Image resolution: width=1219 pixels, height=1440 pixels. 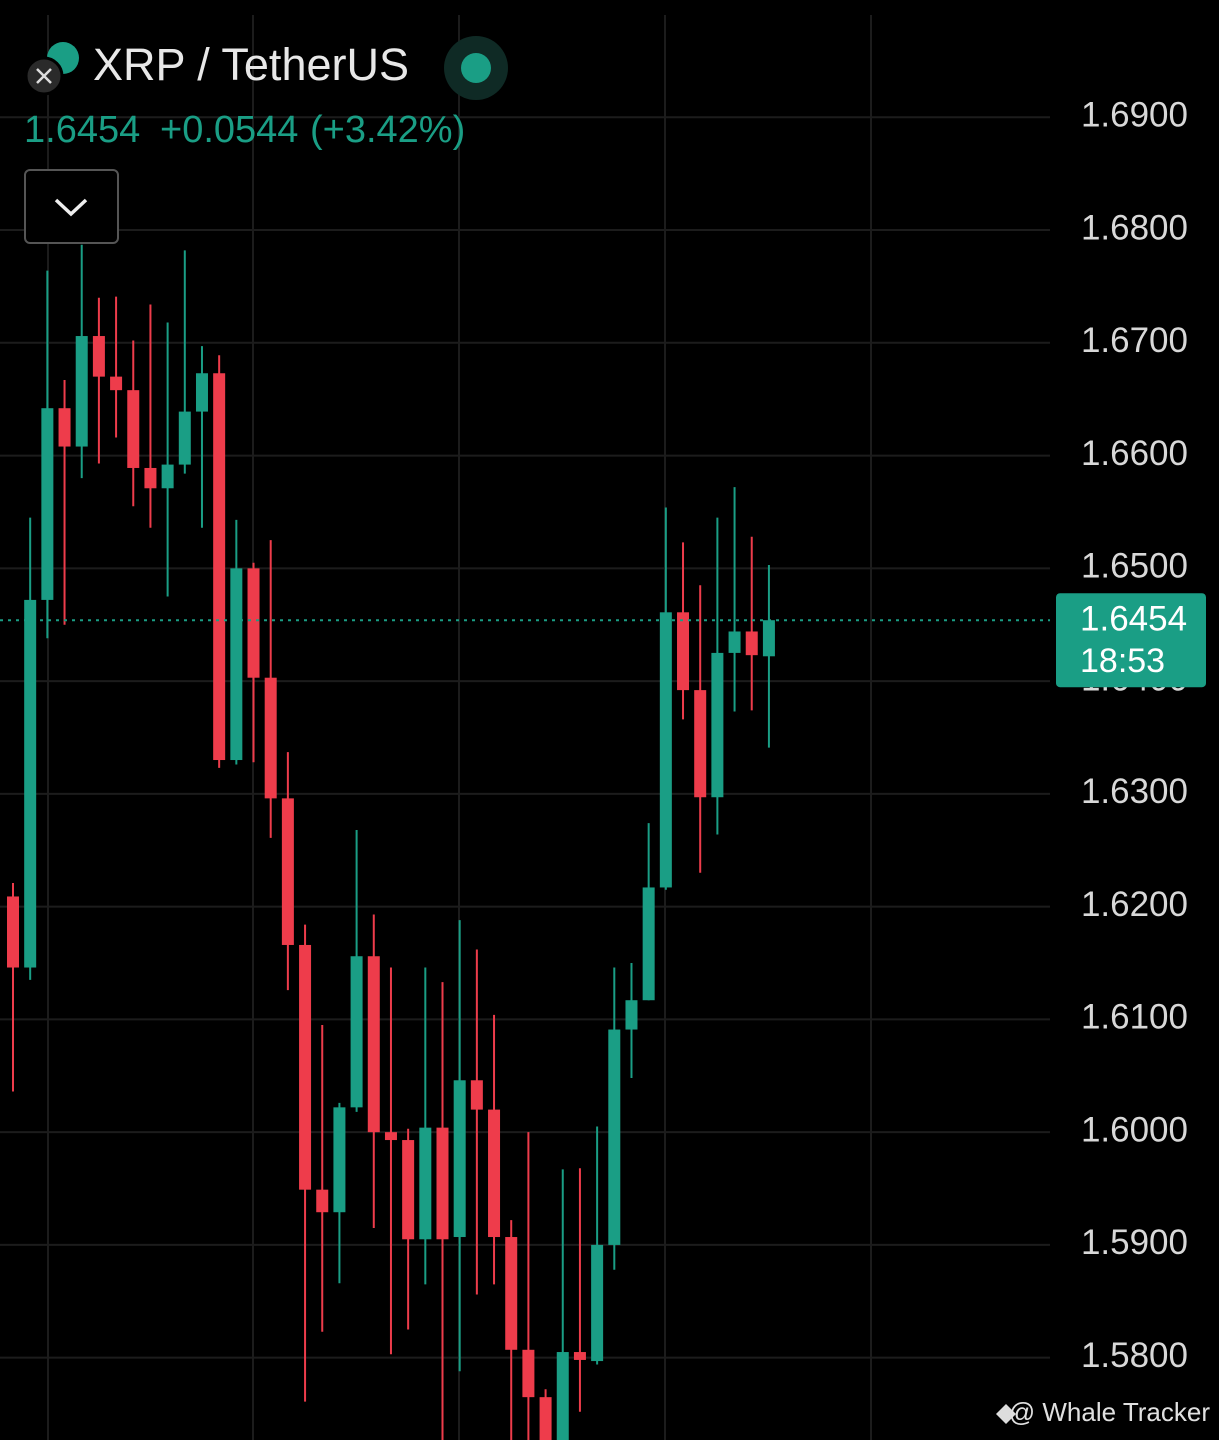 What do you see at coordinates (476, 68) in the screenshot?
I see `status-dot` at bounding box center [476, 68].